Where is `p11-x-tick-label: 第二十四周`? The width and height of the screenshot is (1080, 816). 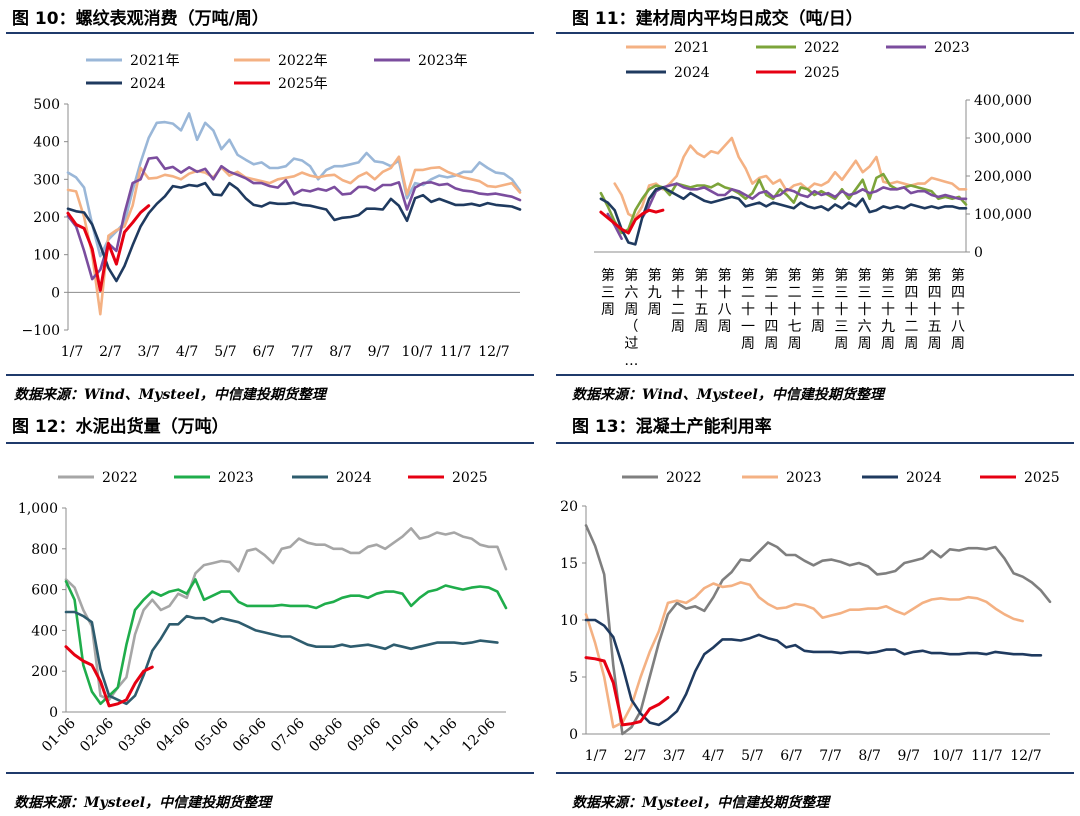
p11-x-tick-label: 第二十四周 is located at coordinates (771, 309).